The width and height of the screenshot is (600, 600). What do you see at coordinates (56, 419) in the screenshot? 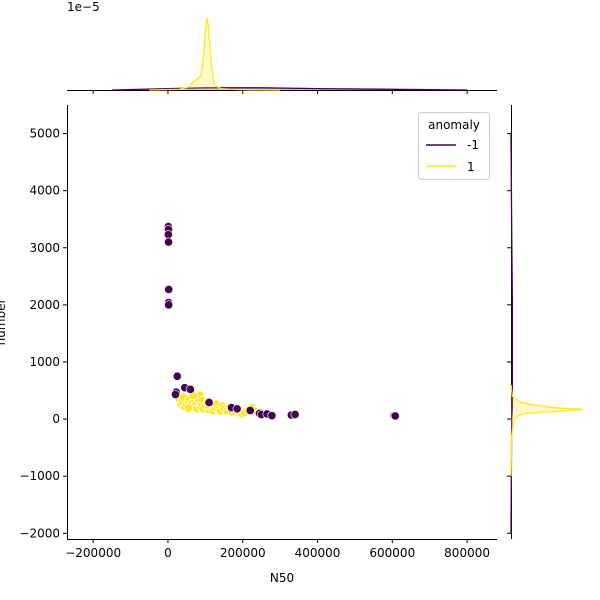
I see `y-tick-label: 0` at bounding box center [56, 419].